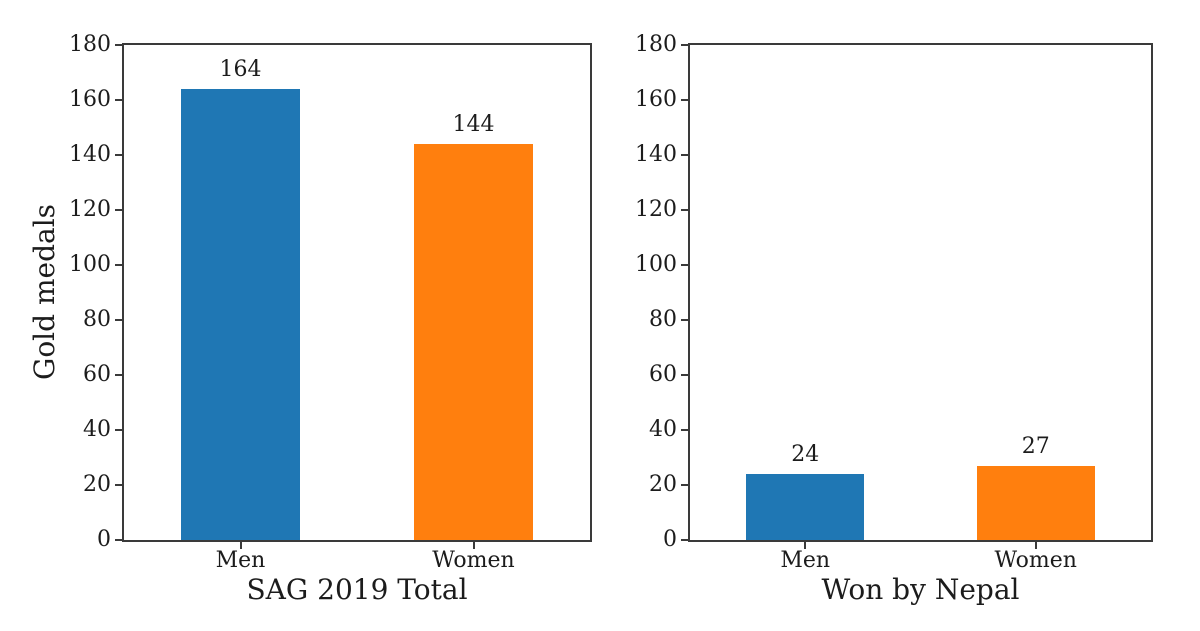 The width and height of the screenshot is (1200, 631). I want to click on bar-value-label: 27, so click(1035, 446).